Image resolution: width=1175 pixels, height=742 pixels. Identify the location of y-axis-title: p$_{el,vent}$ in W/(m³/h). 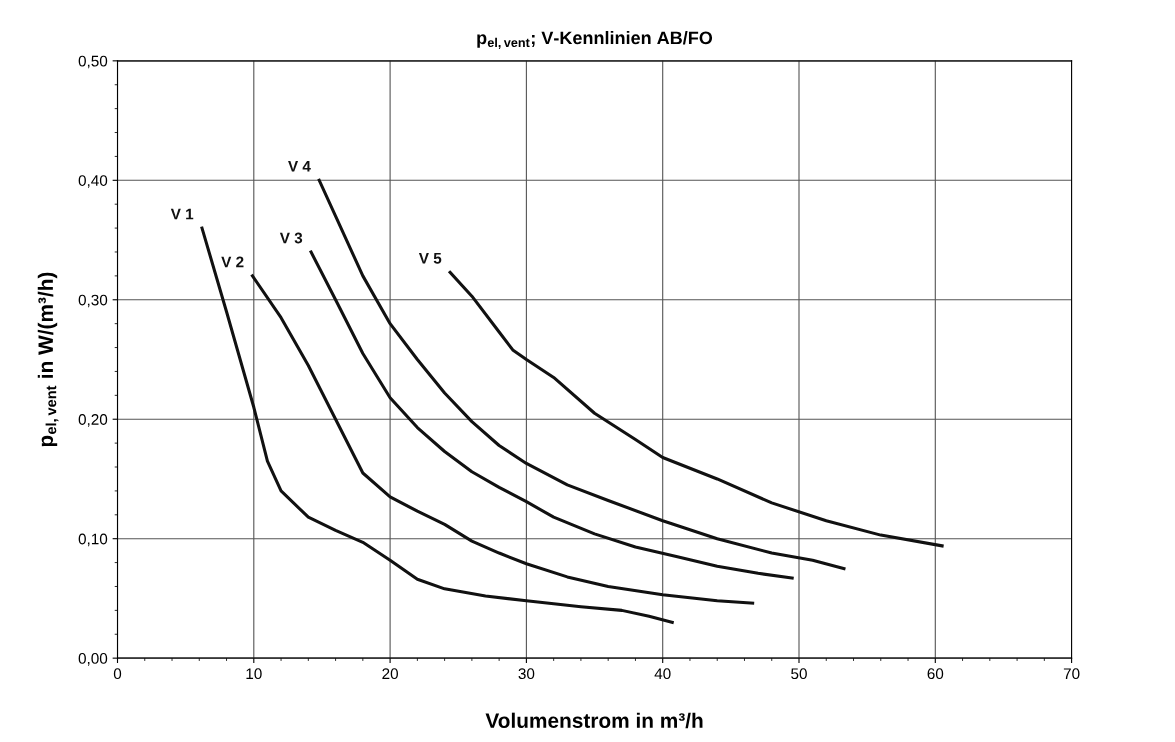
(48, 359).